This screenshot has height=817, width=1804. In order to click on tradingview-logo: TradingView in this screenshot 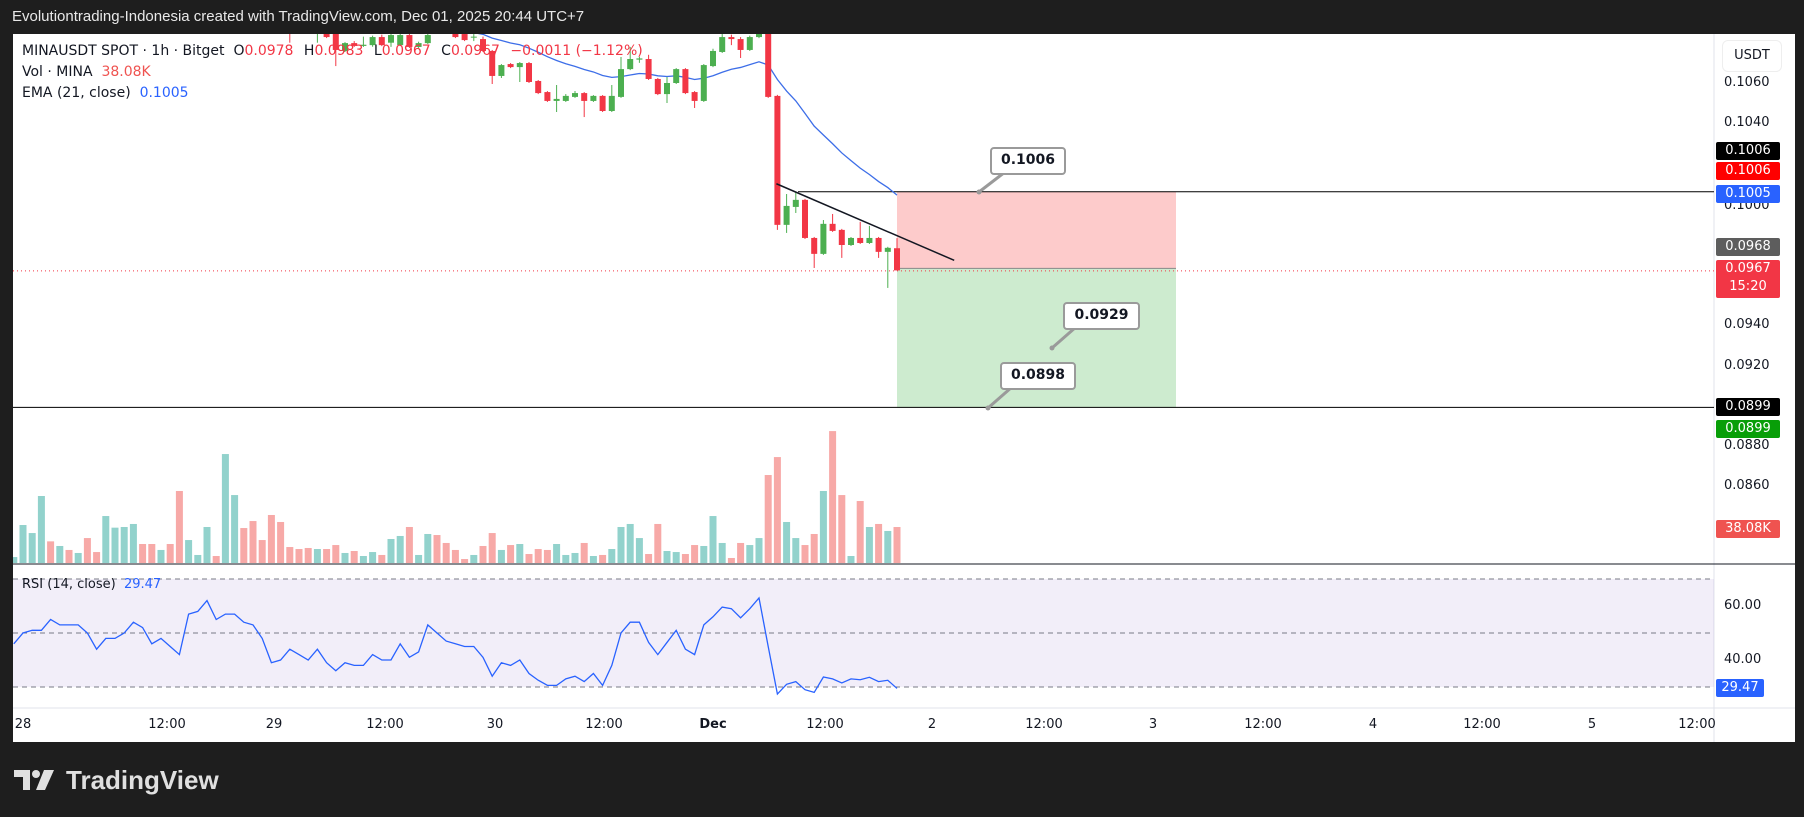, I will do `click(116, 780)`.